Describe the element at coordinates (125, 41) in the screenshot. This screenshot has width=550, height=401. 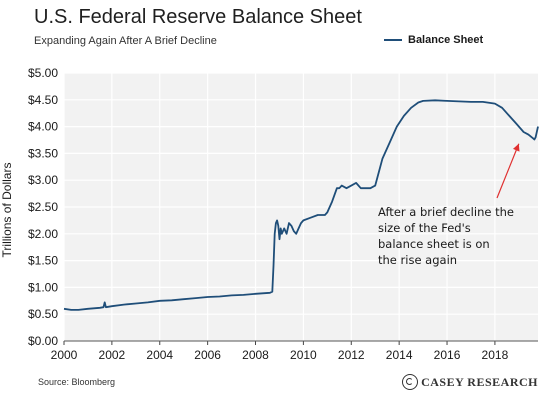
I see `chart-subtitle: Expanding Again After A Brief Decline` at that location.